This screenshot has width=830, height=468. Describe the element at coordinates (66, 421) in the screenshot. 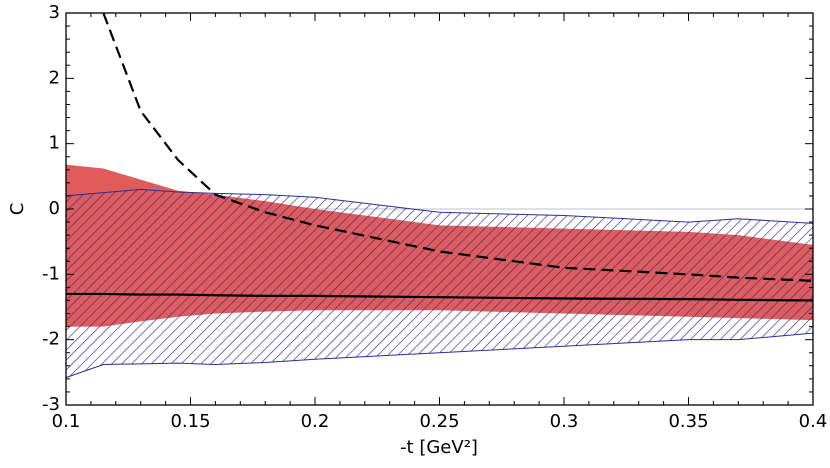

I see `x-tick-label: 0.1` at that location.